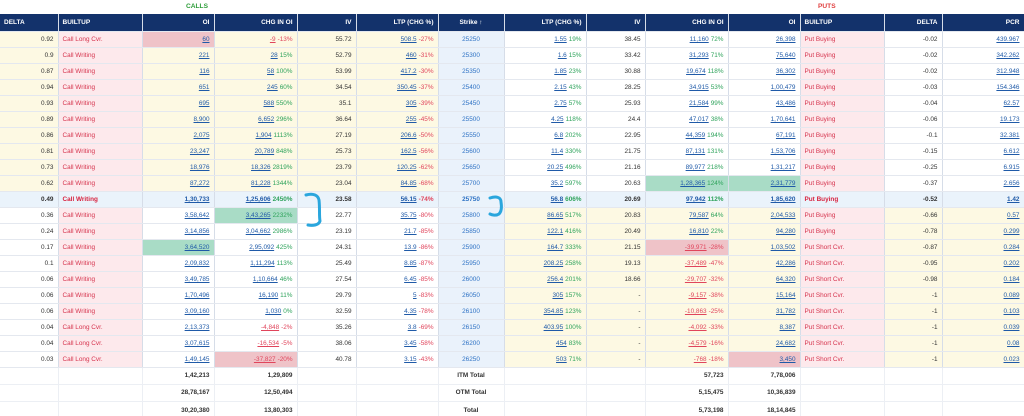 This screenshot has width=1024, height=416. What do you see at coordinates (785, 103) in the screenshot?
I see `put-oi-value: 43,486` at bounding box center [785, 103].